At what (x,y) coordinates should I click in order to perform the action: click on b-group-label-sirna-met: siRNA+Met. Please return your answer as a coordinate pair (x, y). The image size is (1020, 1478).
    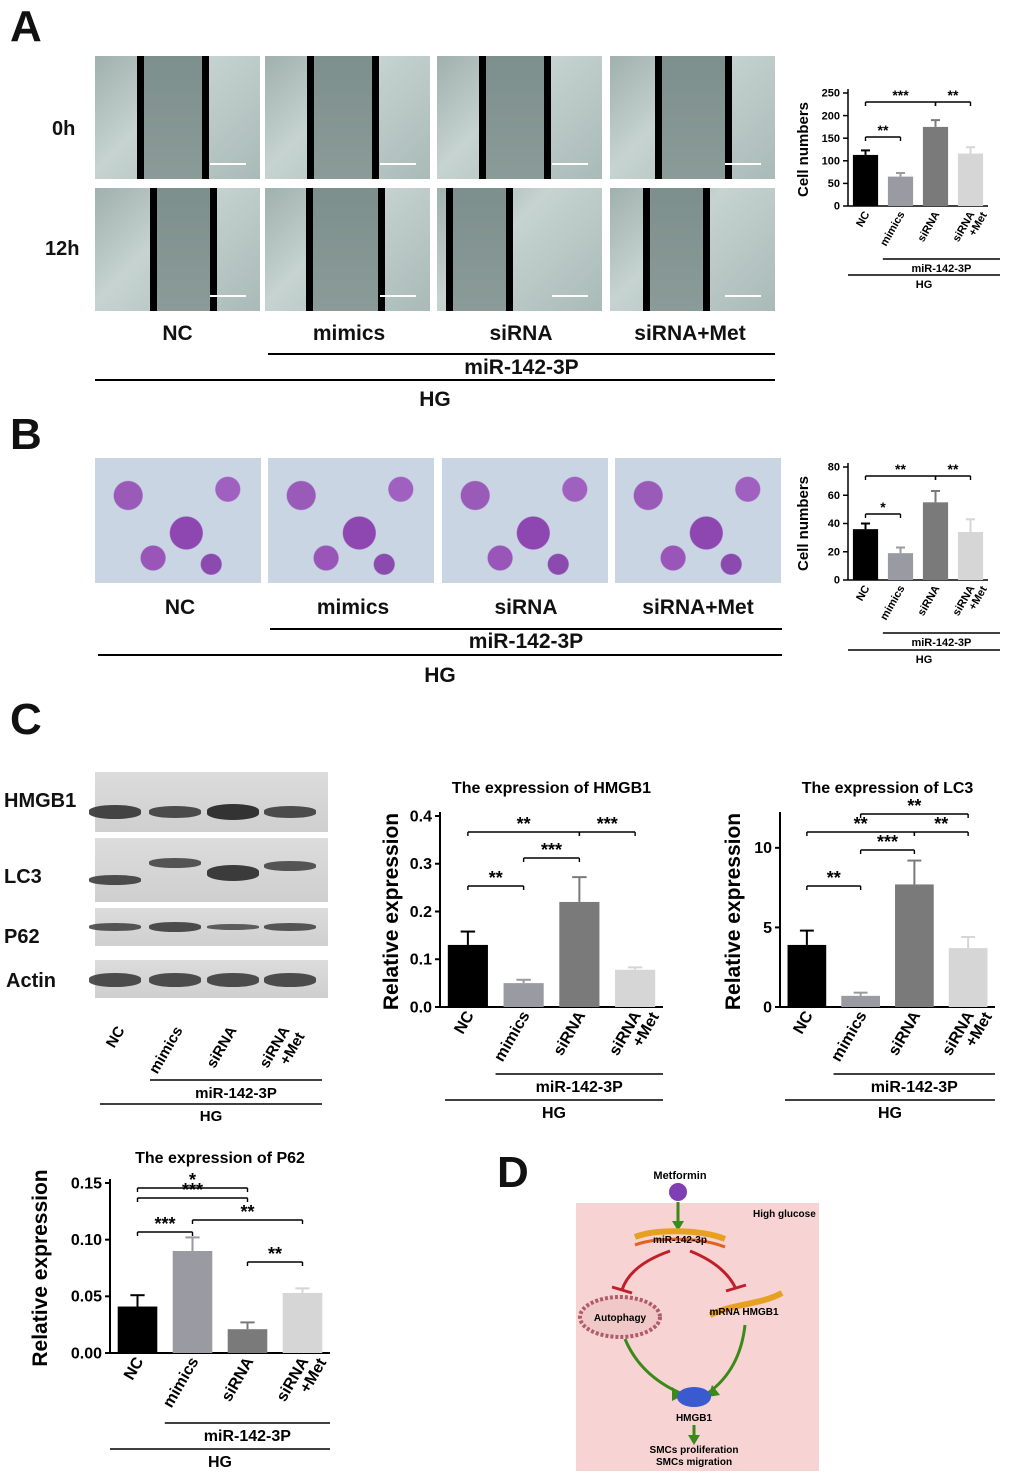
    Looking at the image, I should click on (698, 607).